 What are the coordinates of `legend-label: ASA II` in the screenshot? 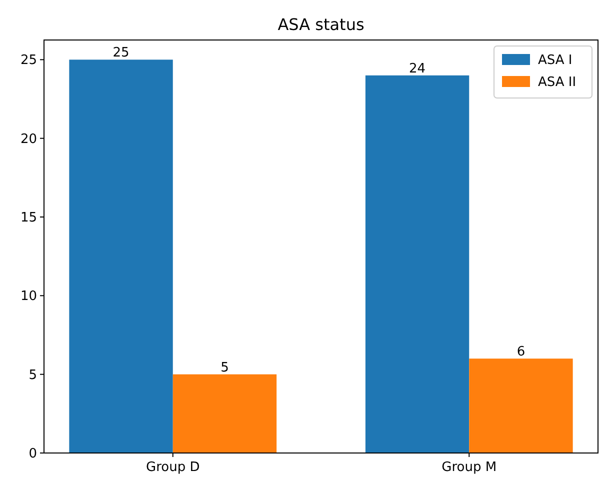 It's located at (557, 82).